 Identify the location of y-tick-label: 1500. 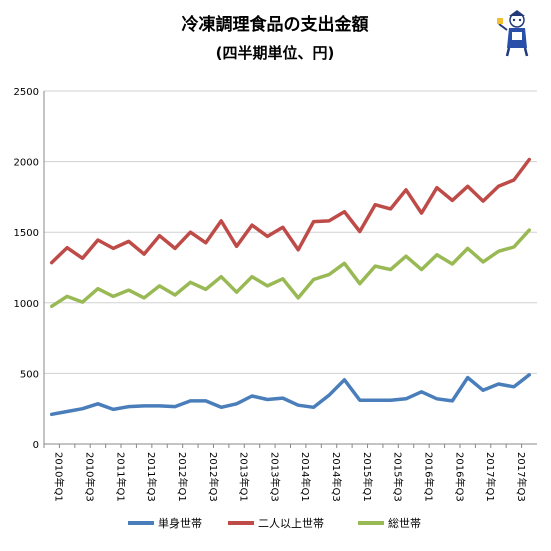
(26, 233).